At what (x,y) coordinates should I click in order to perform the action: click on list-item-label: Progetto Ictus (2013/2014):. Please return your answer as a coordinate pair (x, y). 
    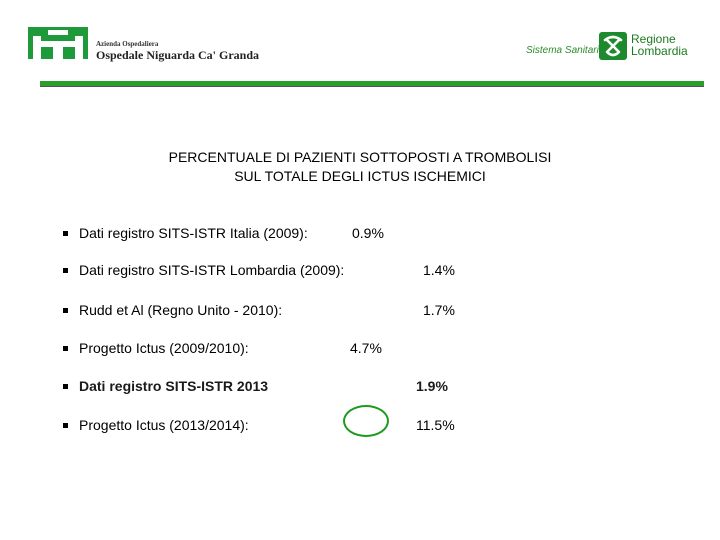
    Looking at the image, I should click on (164, 425).